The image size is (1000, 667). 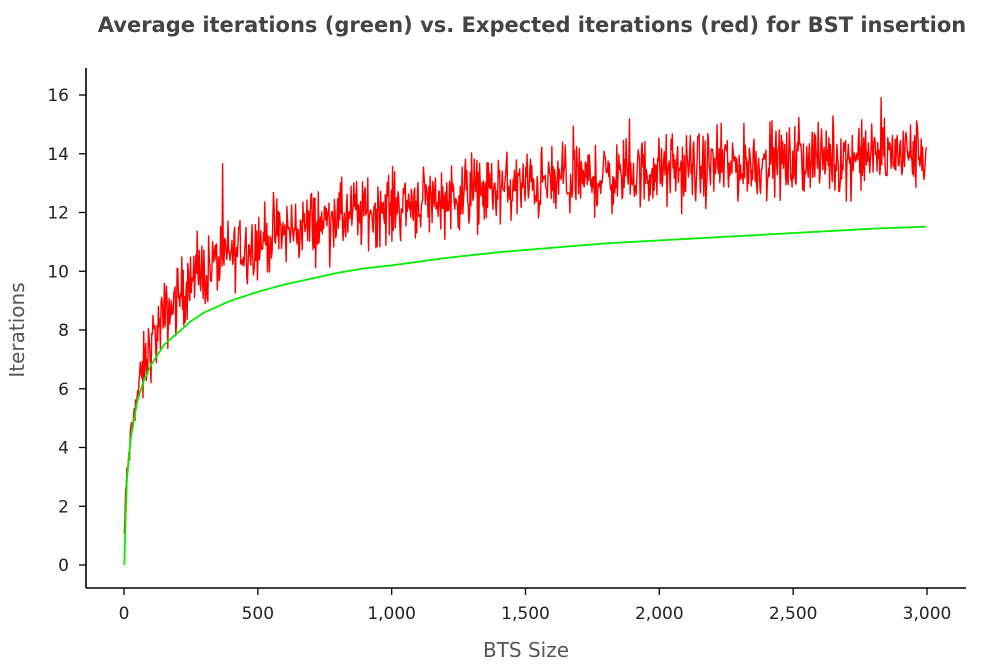 I want to click on y-tick-label: 16, so click(x=58, y=96).